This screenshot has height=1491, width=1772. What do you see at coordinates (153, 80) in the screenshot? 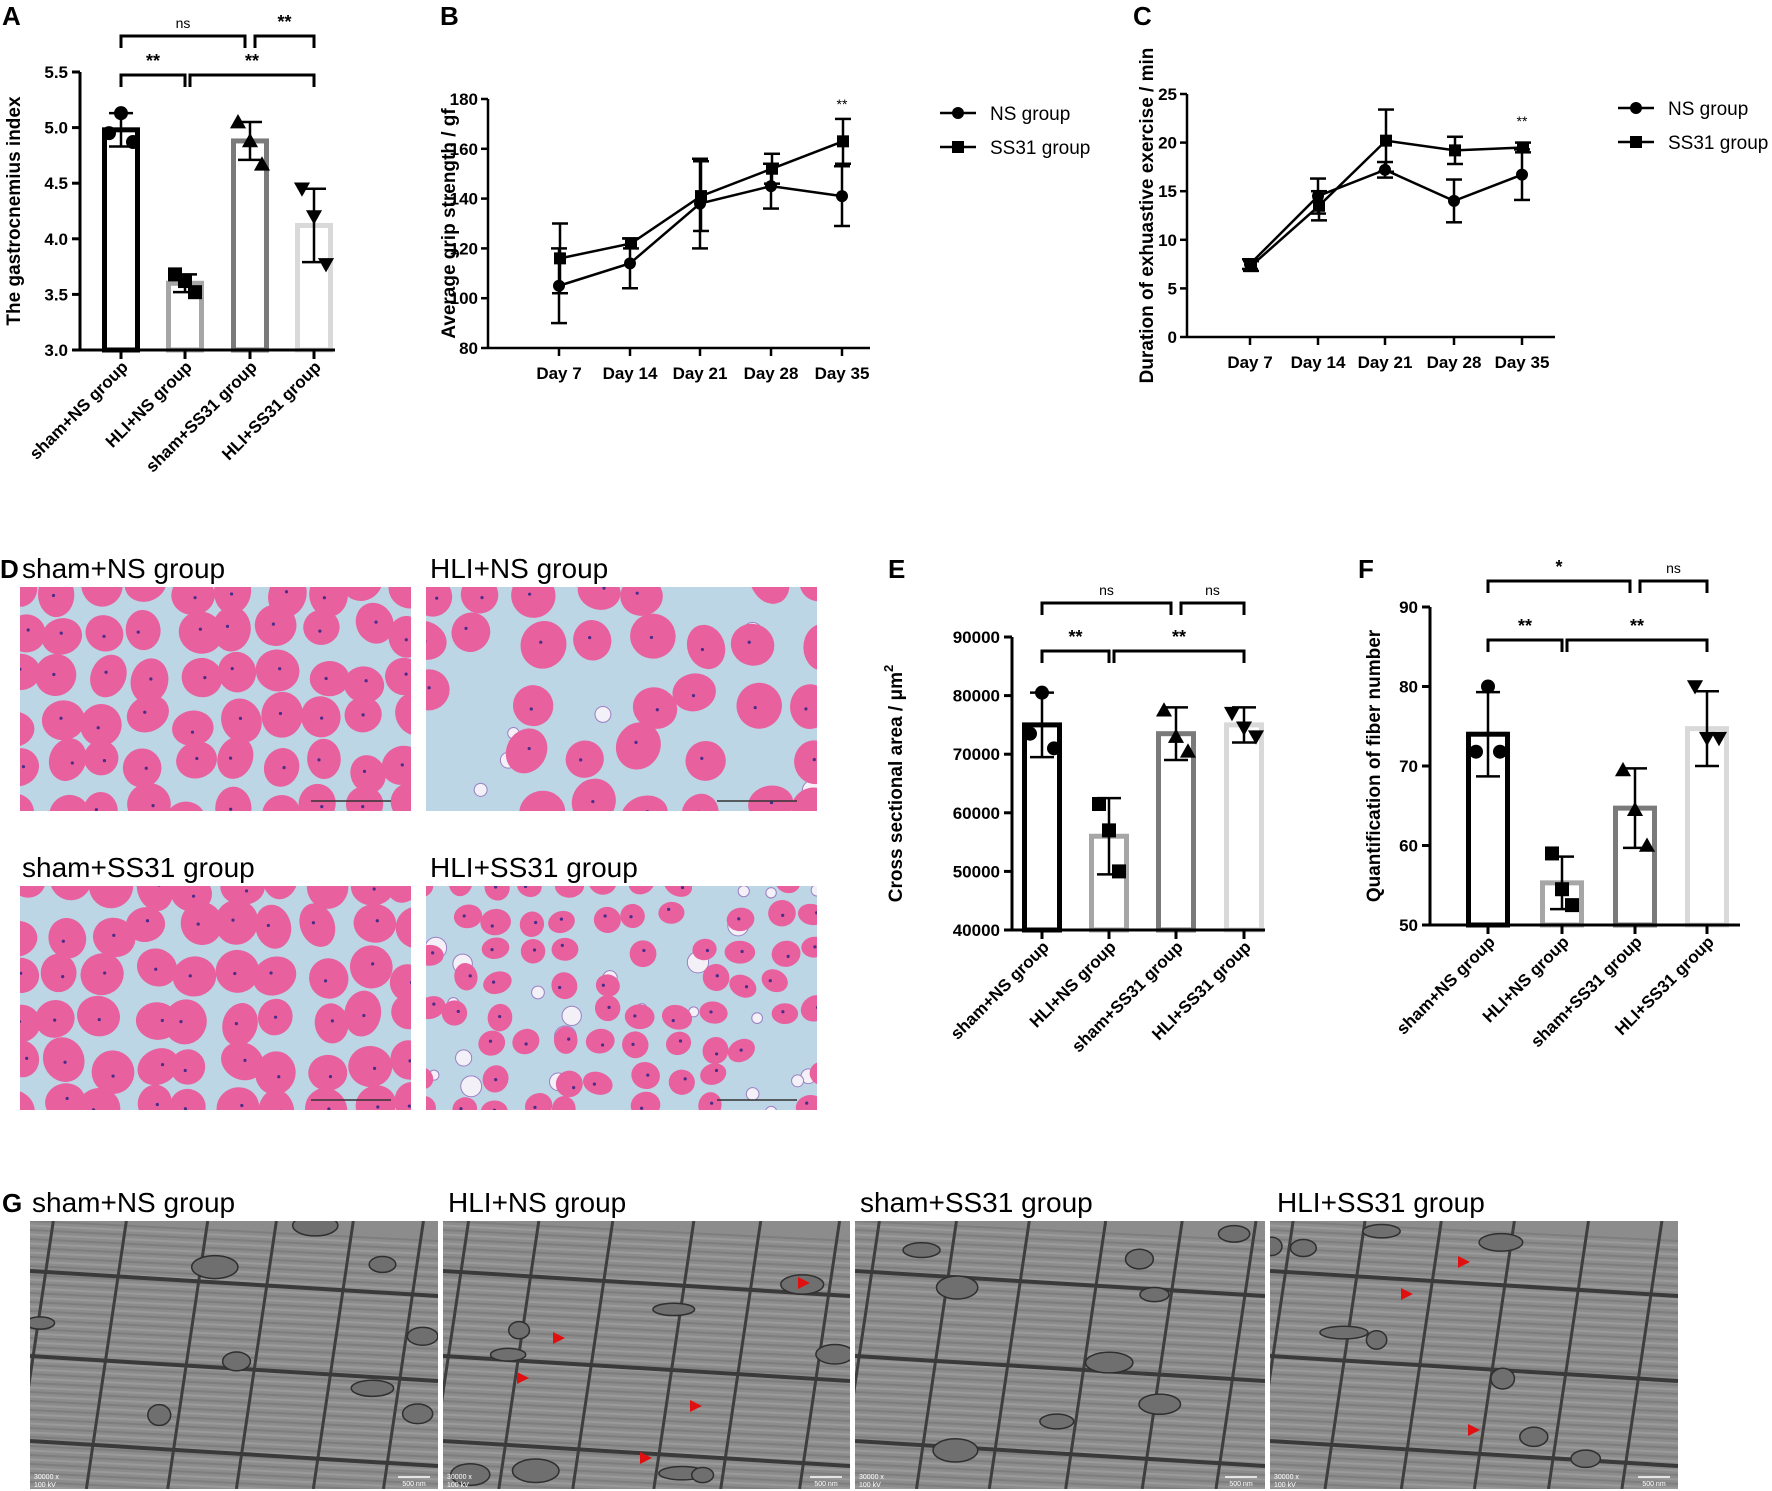
I see `significance-bracket` at bounding box center [153, 80].